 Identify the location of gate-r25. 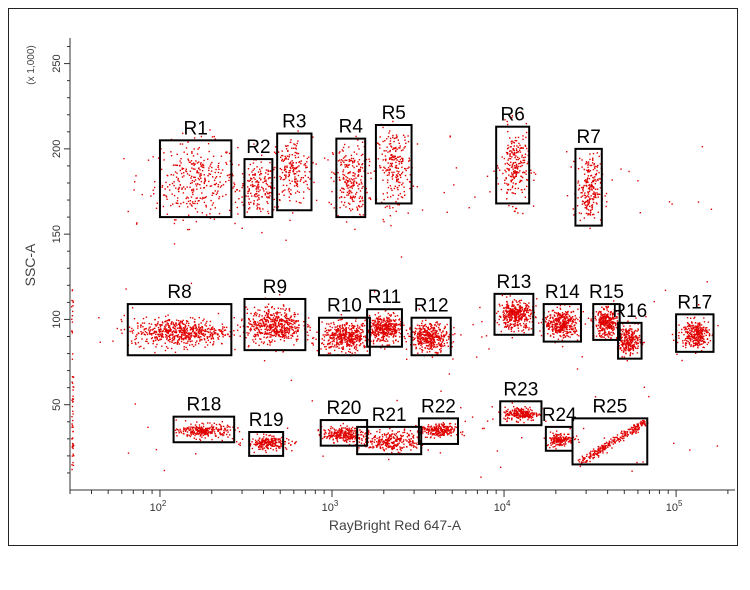
(610, 441).